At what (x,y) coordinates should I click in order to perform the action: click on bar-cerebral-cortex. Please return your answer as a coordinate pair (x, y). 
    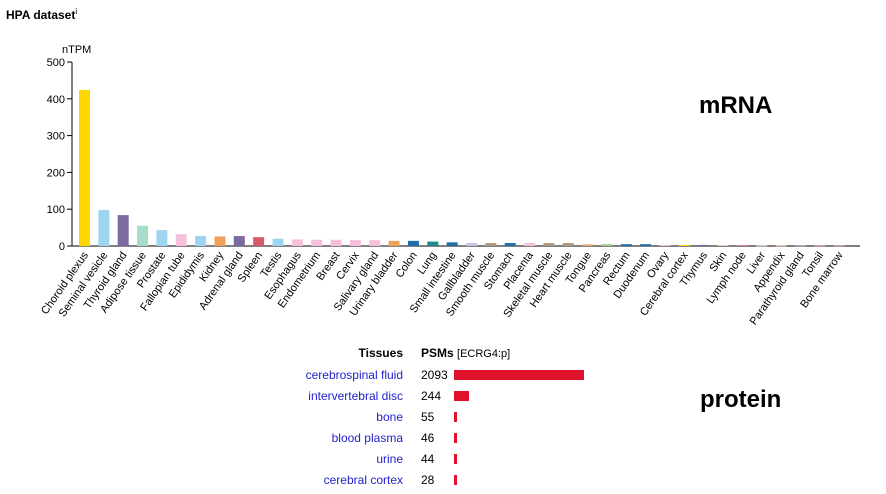
    Looking at the image, I should click on (684, 245).